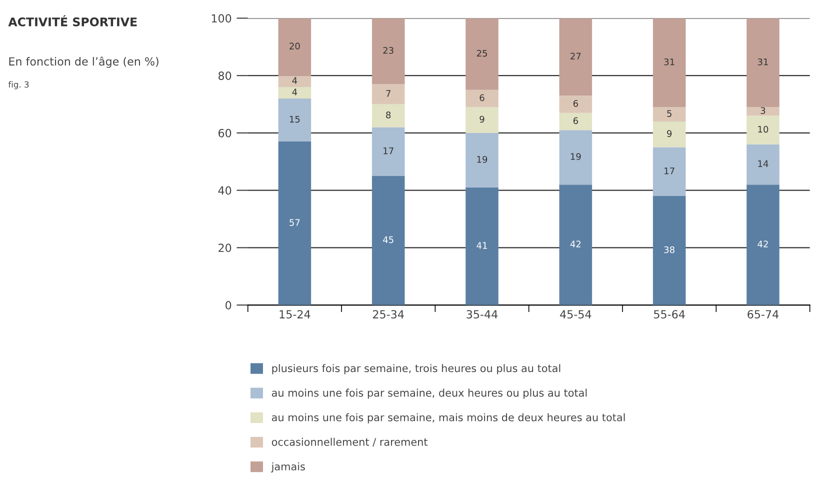 This screenshot has height=492, width=818. What do you see at coordinates (288, 467) in the screenshot?
I see `legend-label: jamais` at bounding box center [288, 467].